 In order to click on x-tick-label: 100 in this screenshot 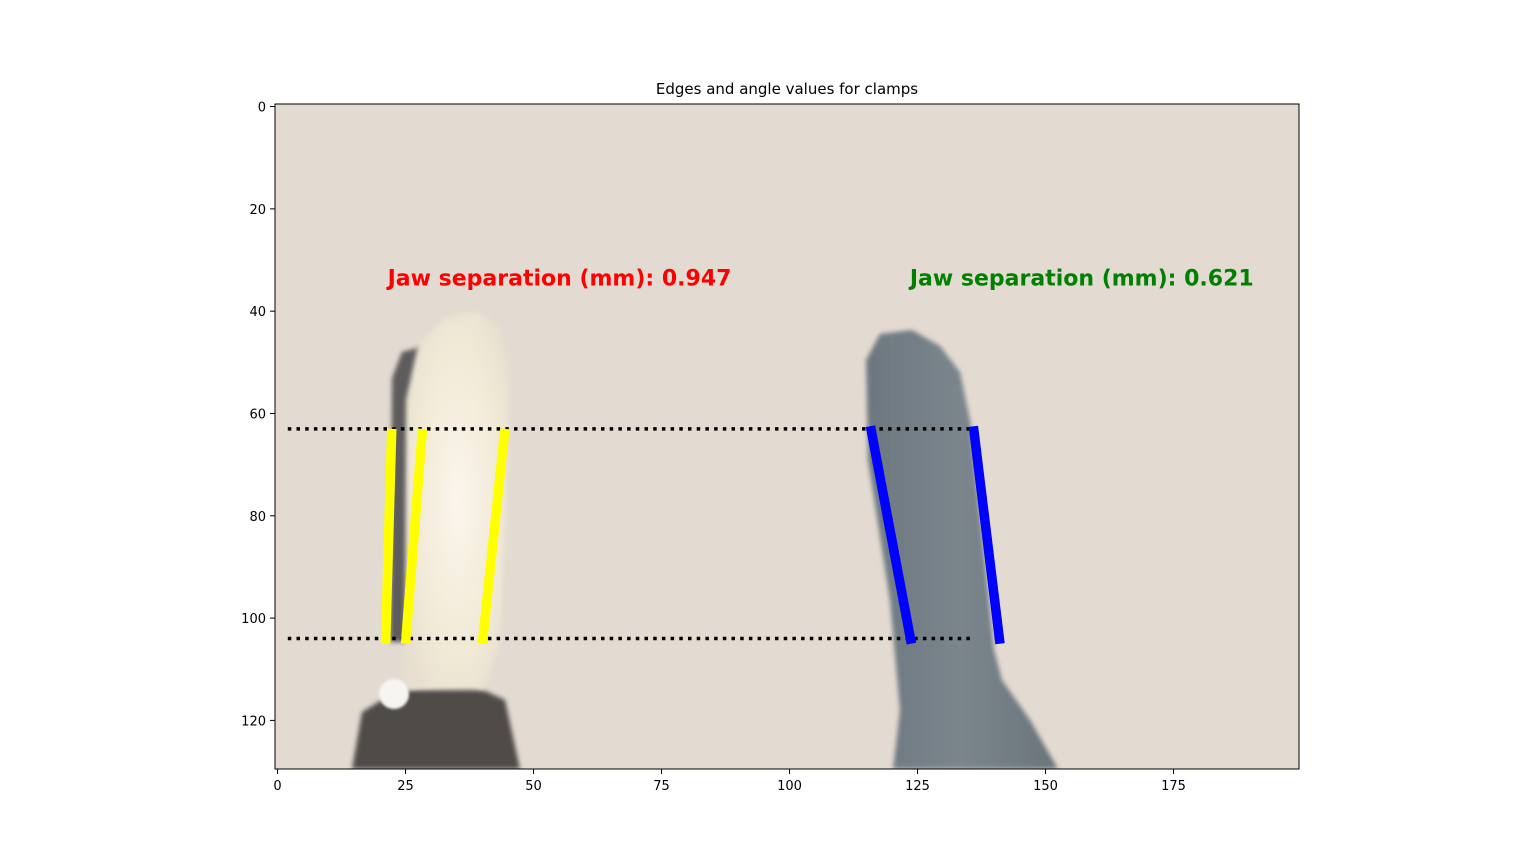, I will do `click(789, 786)`.